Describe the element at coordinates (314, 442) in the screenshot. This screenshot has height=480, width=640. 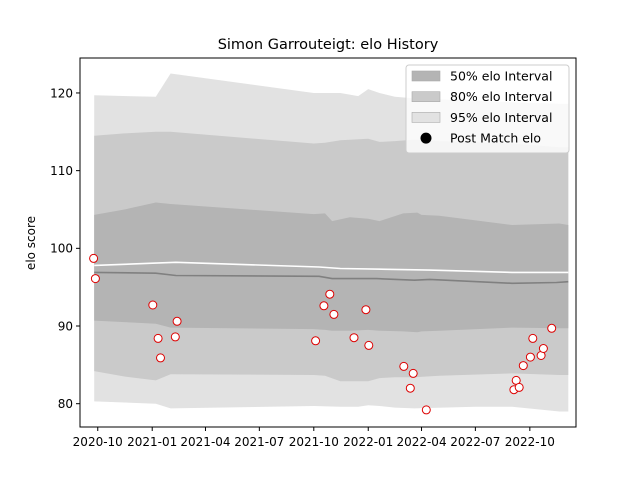
I see `x-tick-label: 2021-10` at that location.